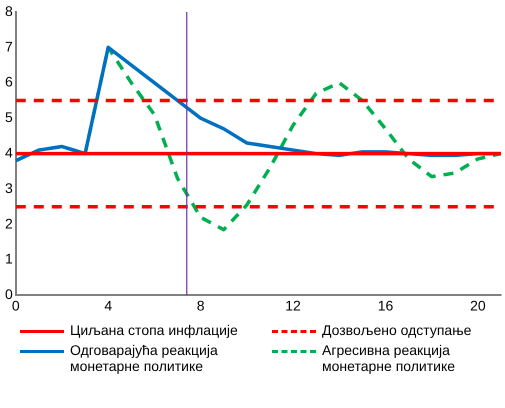 Image resolution: width=505 pixels, height=408 pixels. Describe the element at coordinates (8, 82) in the screenshot. I see `y-tick-label: 6` at that location.